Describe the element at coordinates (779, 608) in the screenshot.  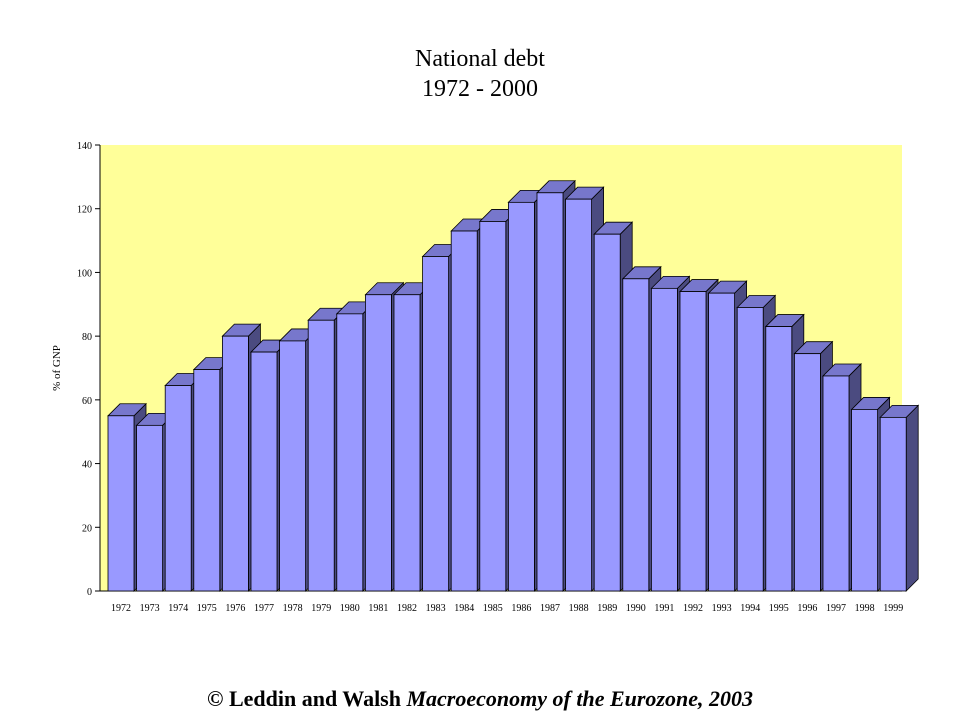
I see `x-tick-label: 1995` at that location.